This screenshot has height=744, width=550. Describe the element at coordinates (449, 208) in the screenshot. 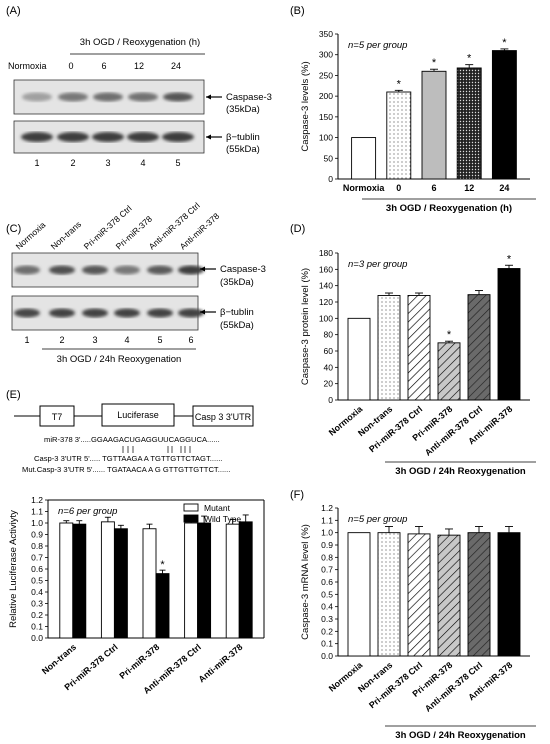

I see `group-caption: 3h OGD / Reoxygenation (h)` at that location.